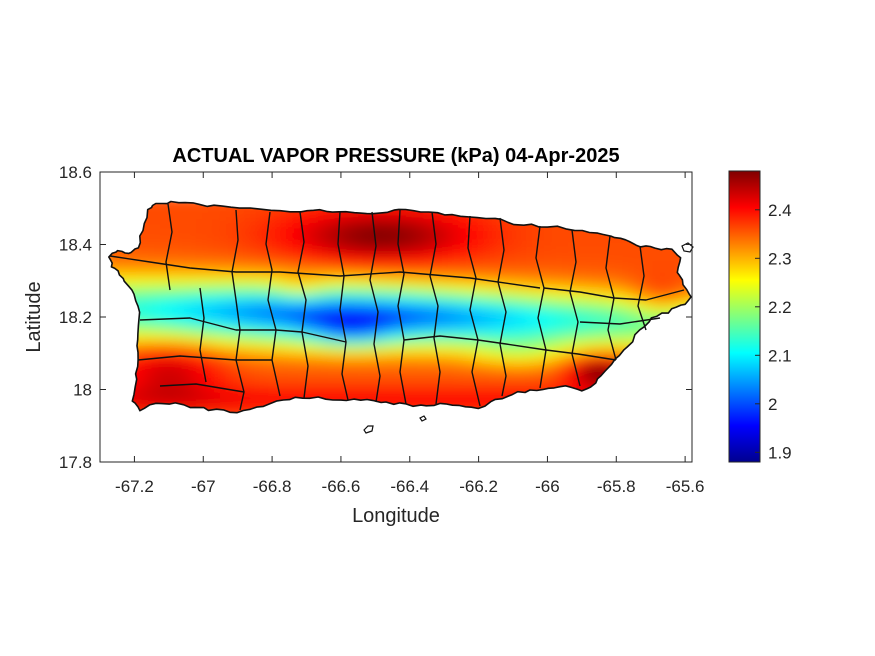  Describe the element at coordinates (82, 390) in the screenshot. I see `y-tick-label: 18` at that location.